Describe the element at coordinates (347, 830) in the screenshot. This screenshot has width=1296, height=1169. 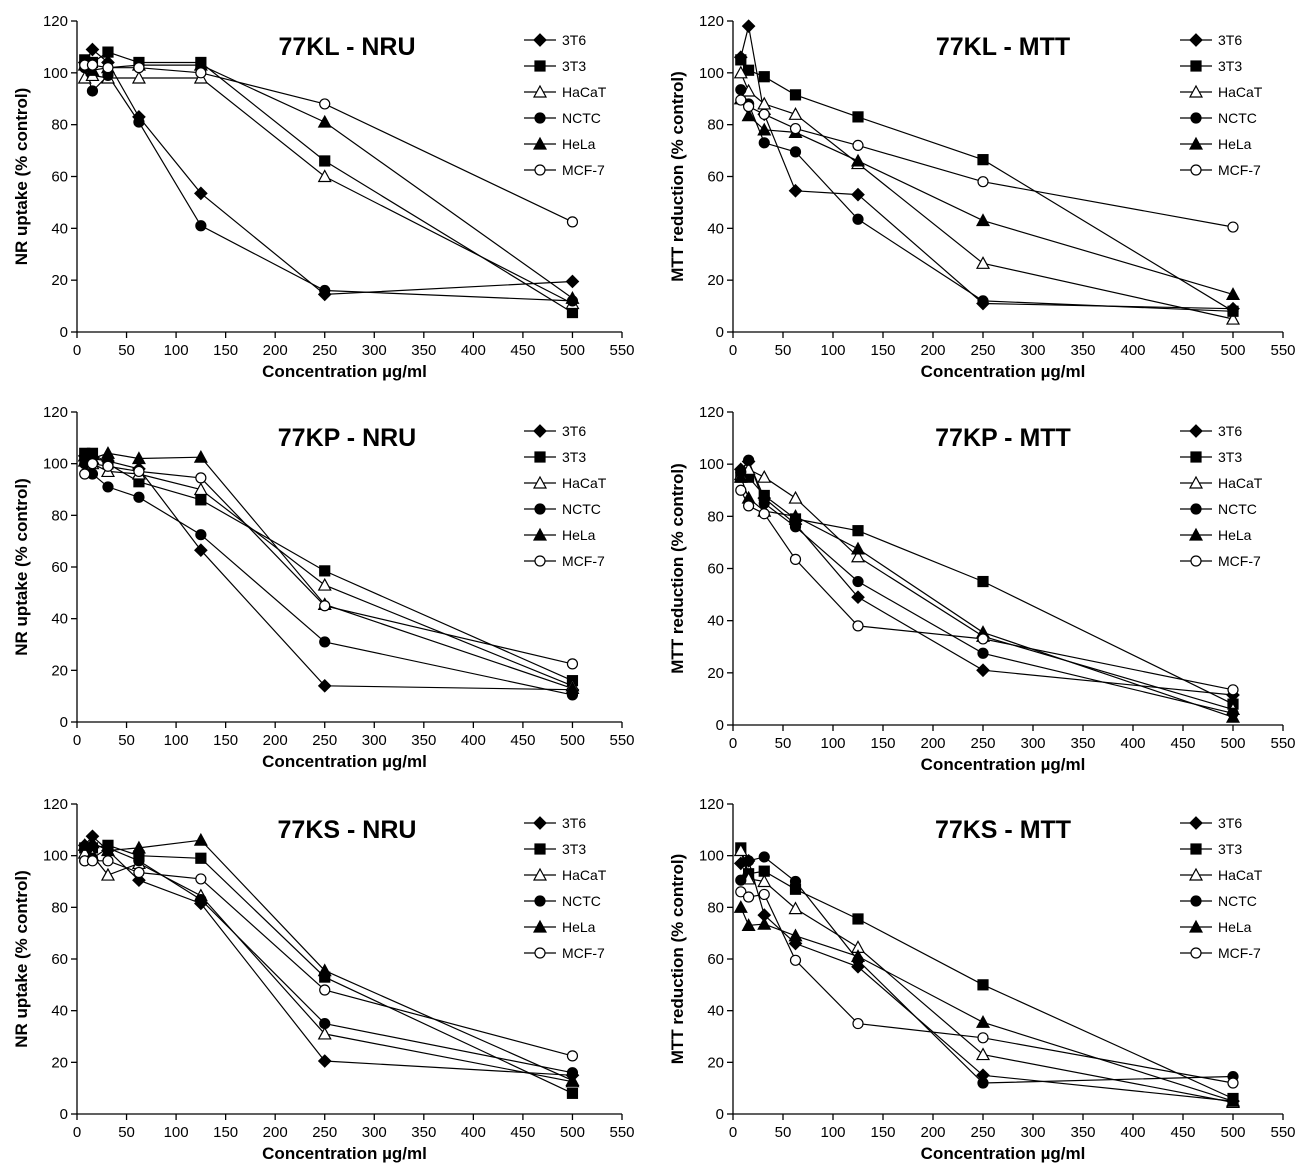
I see `chart-title: 77KS - NRU` at that location.